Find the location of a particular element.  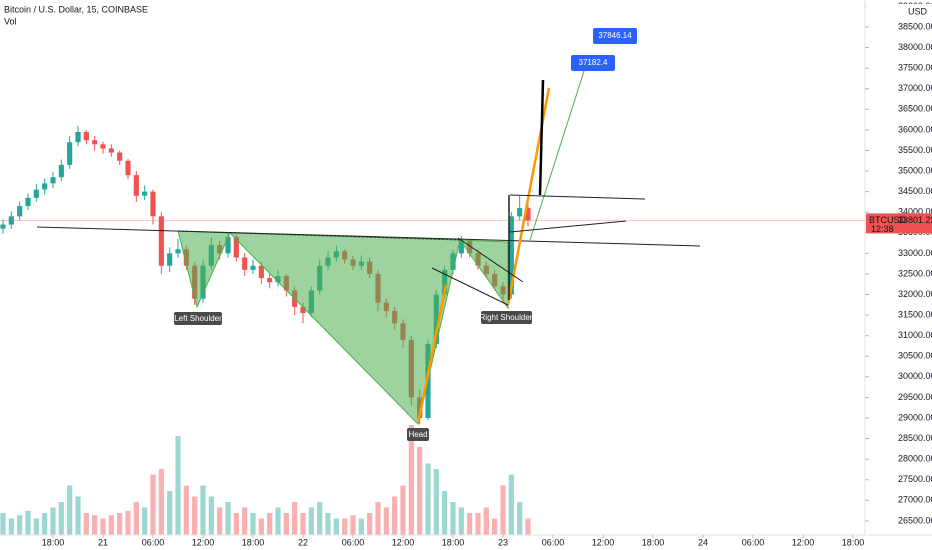

y-tick-label: 33000.00 is located at coordinates (915, 253).